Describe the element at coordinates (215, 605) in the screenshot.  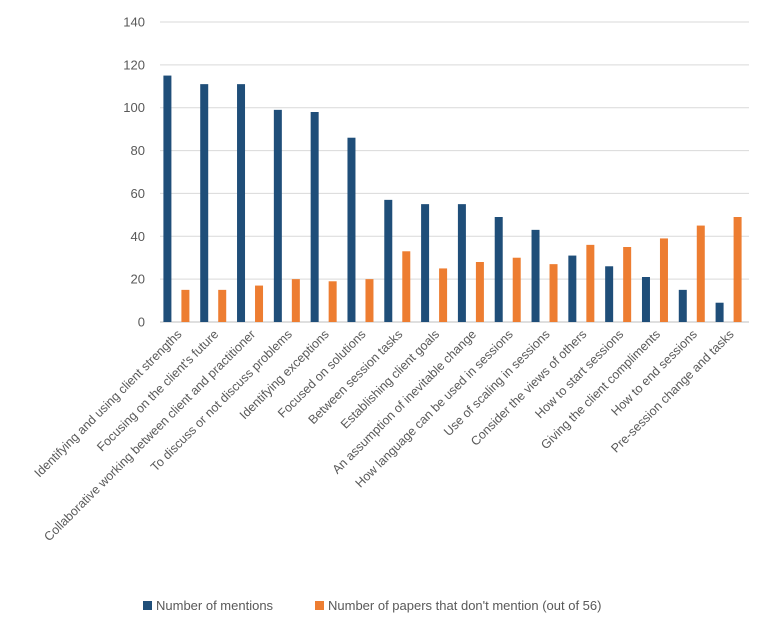
I see `legend-label: Number of mentions` at that location.